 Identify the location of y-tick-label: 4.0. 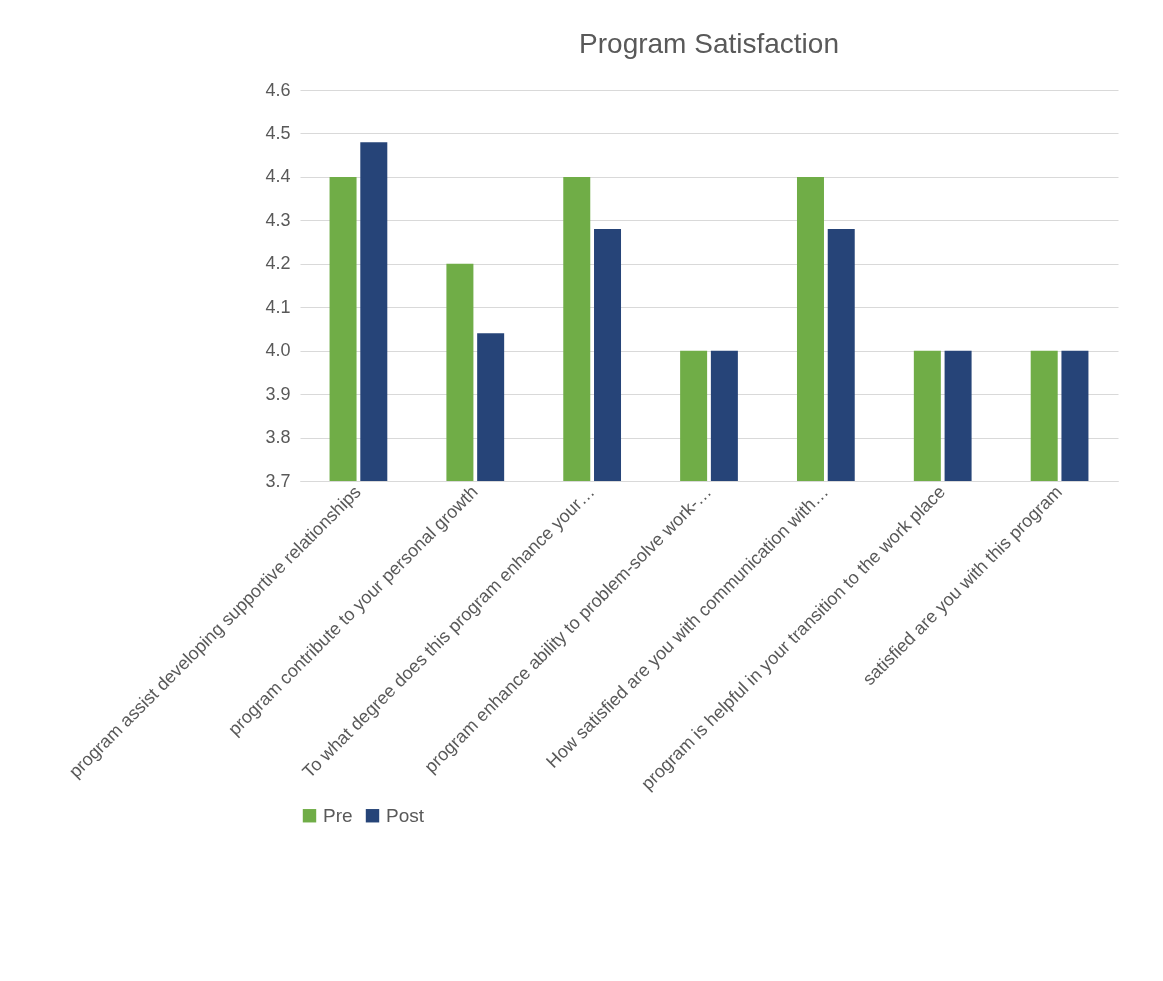
(278, 350).